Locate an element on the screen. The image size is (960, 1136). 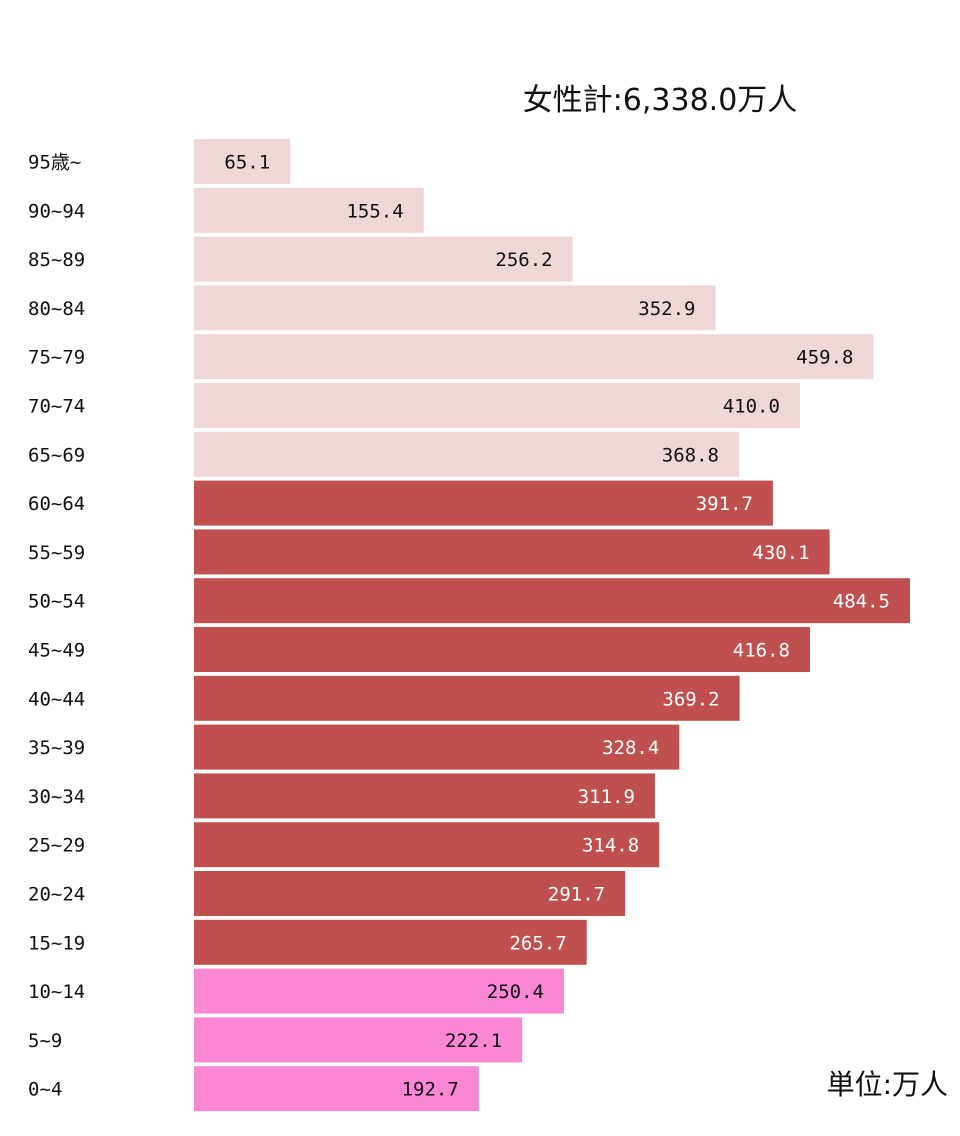
chart-title: 女性計:6,338.0万人 is located at coordinates (660, 100).